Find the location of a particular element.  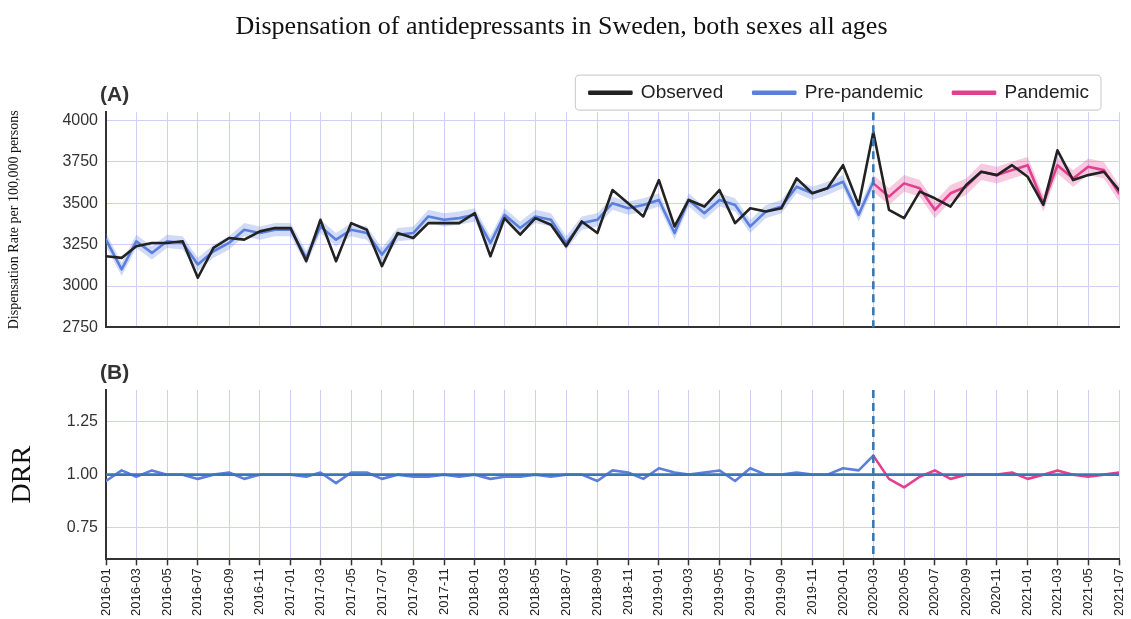

x-tick-label: 2016-11 is located at coordinates (259, 592).